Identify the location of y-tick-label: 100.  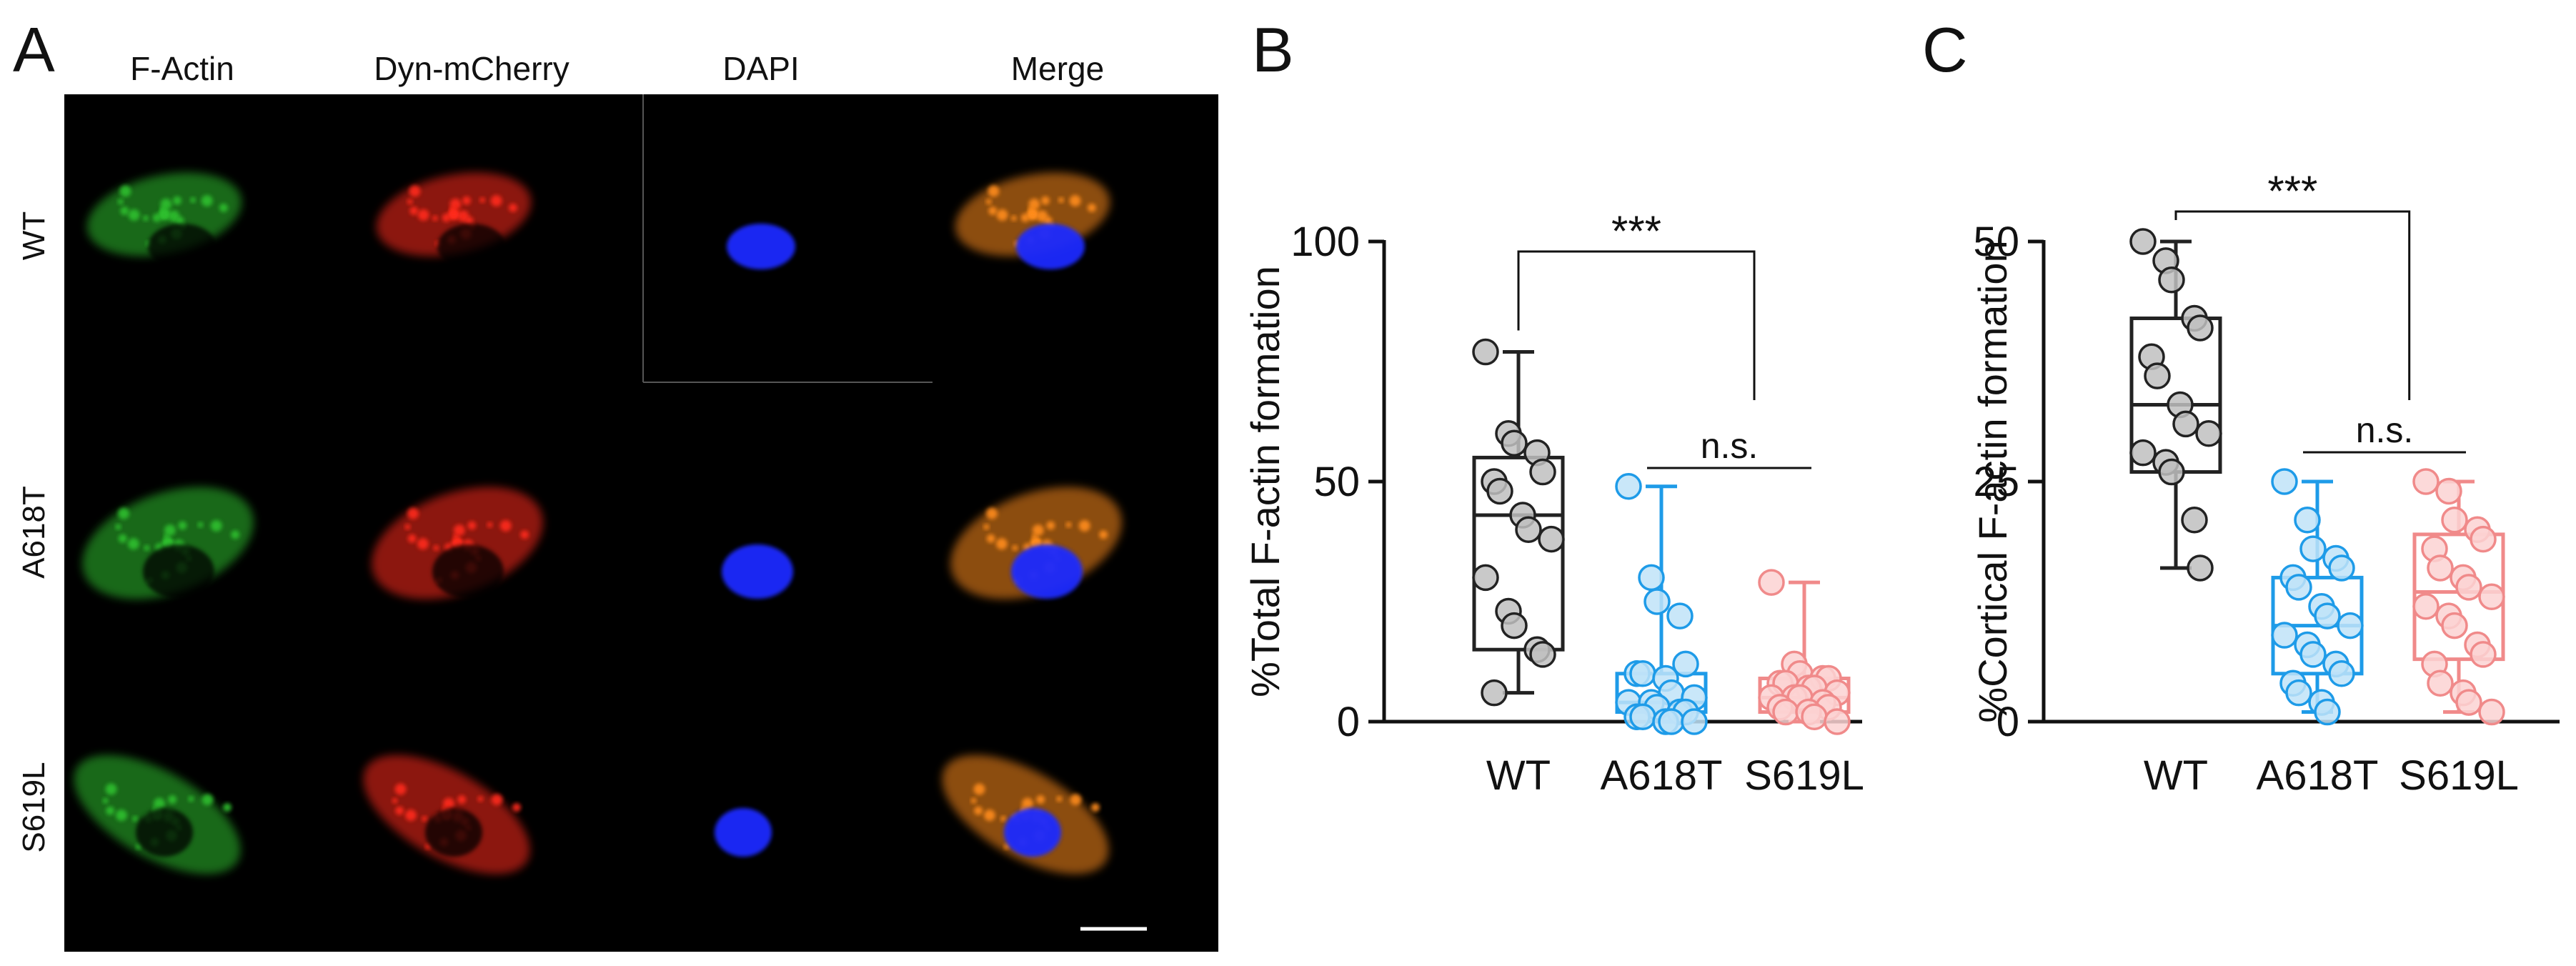
(1325, 242).